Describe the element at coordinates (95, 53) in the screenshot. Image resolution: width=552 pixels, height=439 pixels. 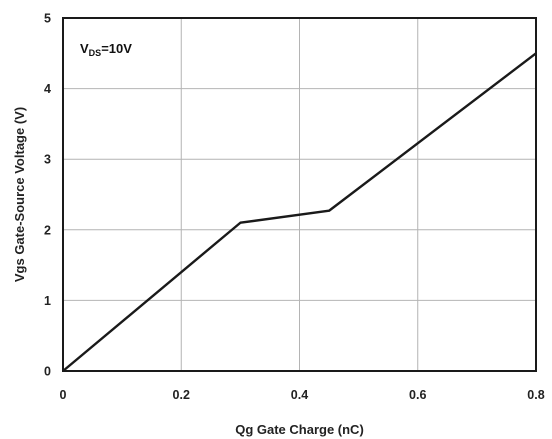
I see `vds-annotation-subscript: DS` at that location.